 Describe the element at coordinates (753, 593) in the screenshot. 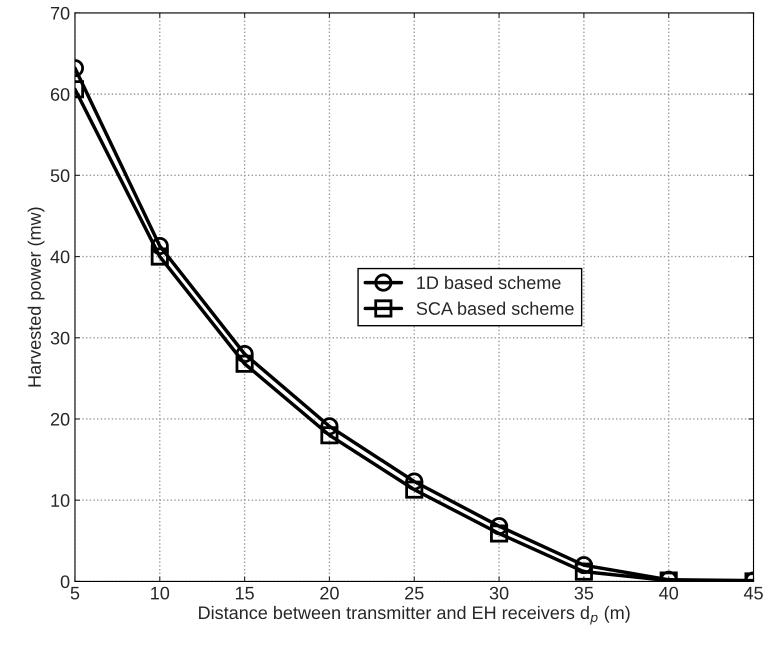

I see `x-tick-label: 45` at that location.